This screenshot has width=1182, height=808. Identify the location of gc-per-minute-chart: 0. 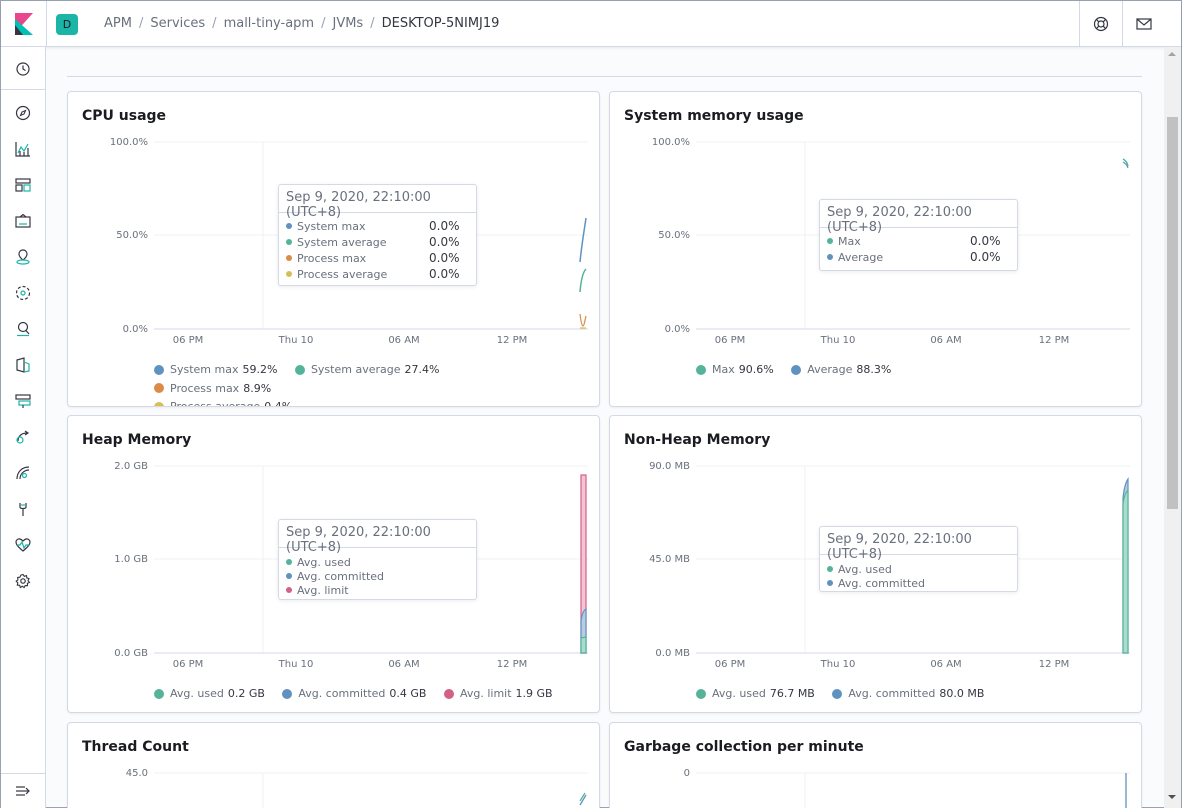
(876, 765).